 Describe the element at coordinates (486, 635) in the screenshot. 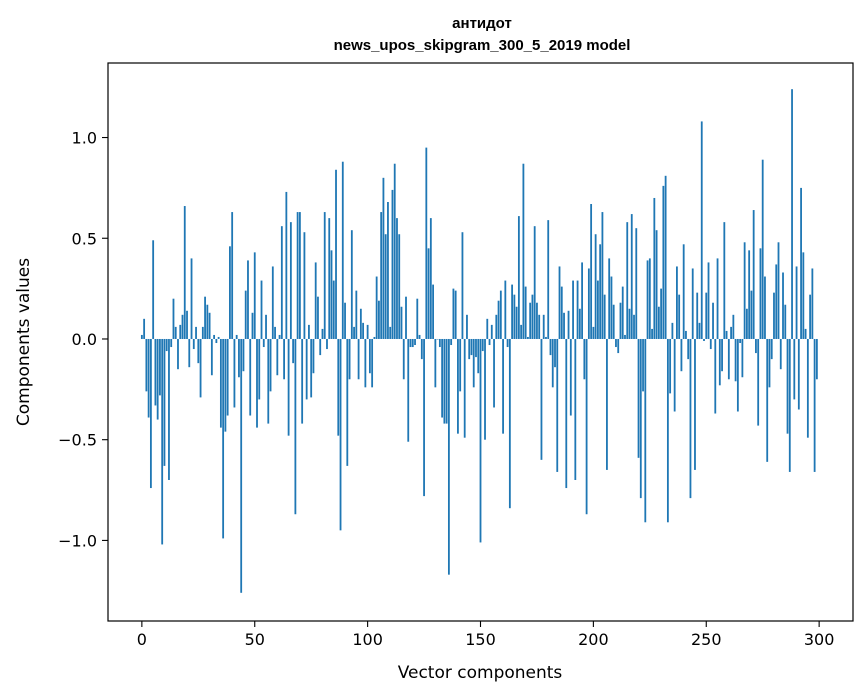

I see `x-axis-ticks: 0 50 100 150 200 250 300` at that location.